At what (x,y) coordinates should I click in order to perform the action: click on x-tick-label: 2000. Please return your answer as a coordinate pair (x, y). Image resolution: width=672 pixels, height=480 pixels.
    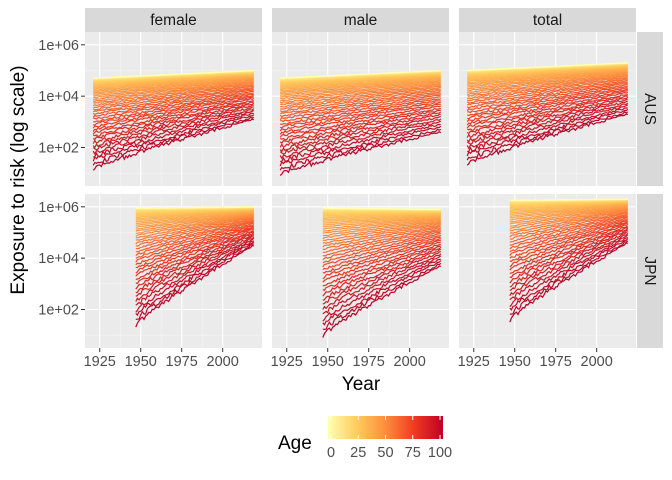
    Looking at the image, I should click on (597, 362).